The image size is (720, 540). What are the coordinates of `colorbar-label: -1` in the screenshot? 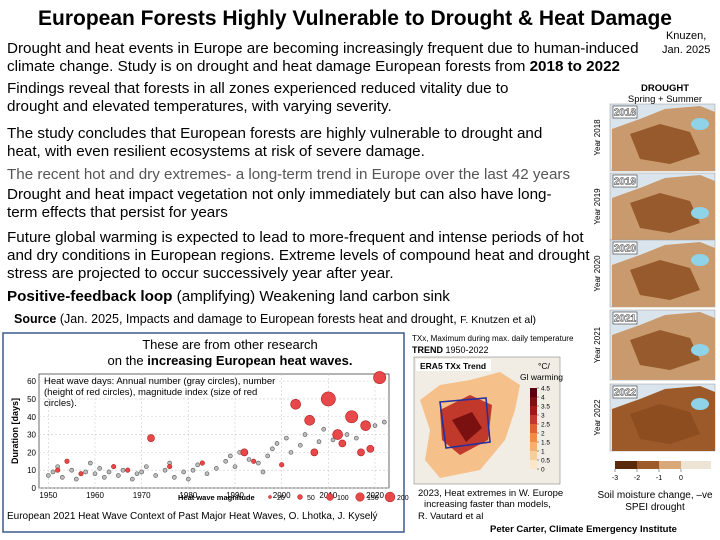 It's located at (659, 478).